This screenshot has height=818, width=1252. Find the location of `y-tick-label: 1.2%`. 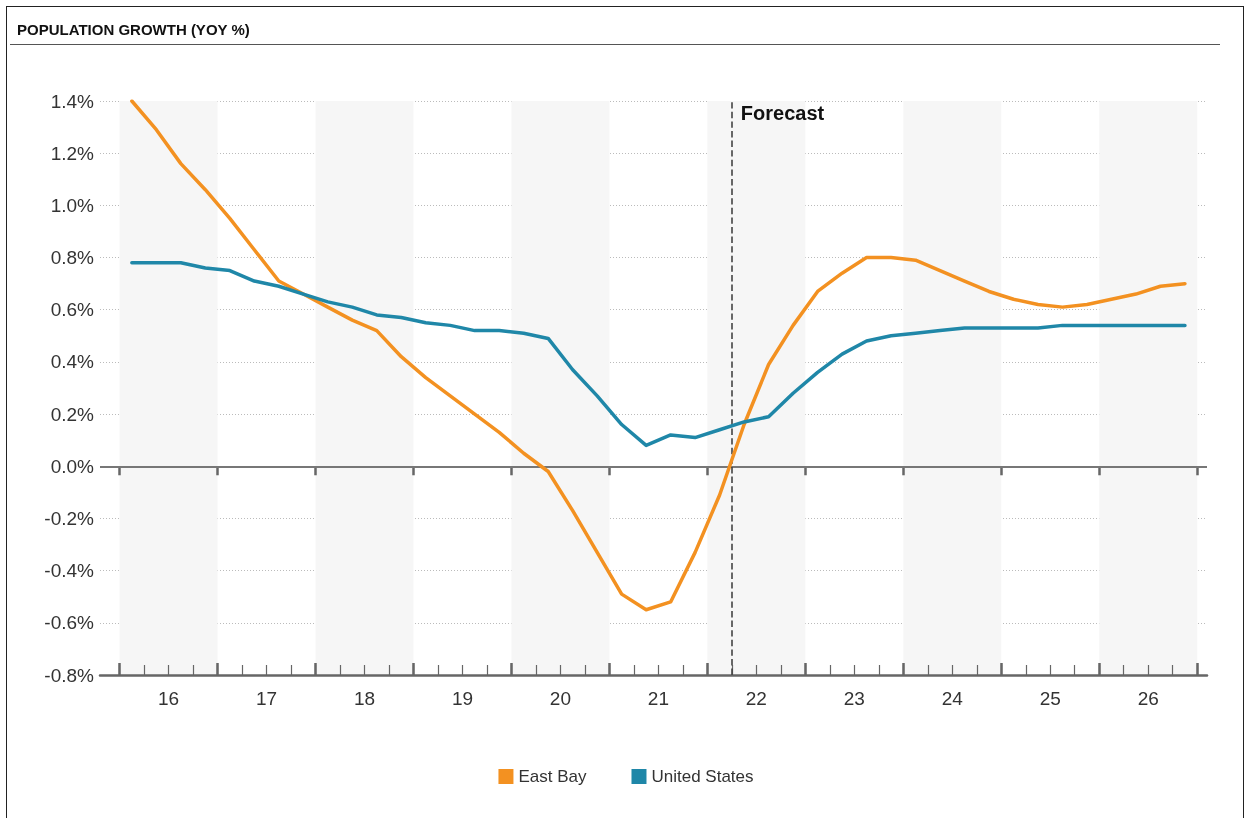

y-tick-label: 1.2% is located at coordinates (72, 153).